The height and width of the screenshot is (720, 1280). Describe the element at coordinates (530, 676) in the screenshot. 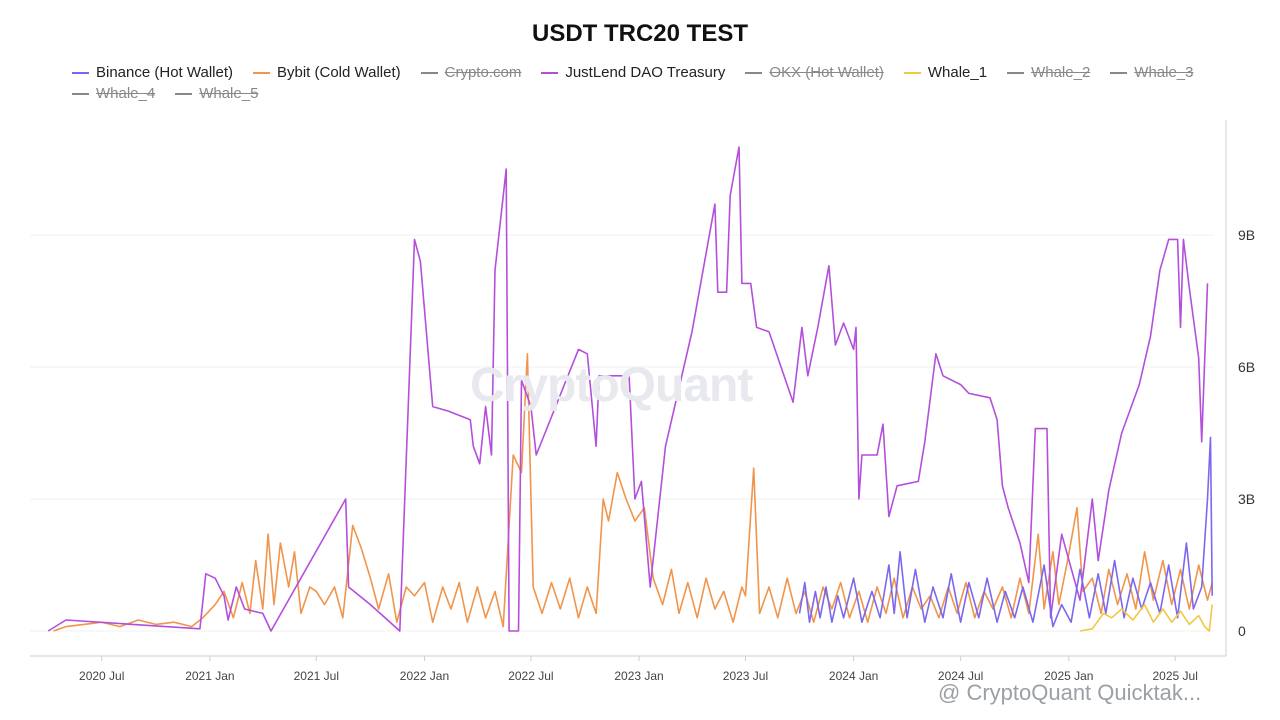

I see `x-tick-label: 2022 Jul` at that location.